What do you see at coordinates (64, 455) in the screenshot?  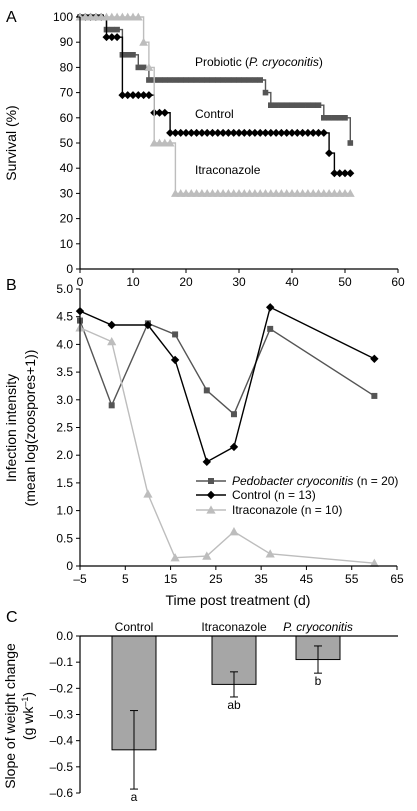 I see `infection-y-tick-label: 2.0` at bounding box center [64, 455].